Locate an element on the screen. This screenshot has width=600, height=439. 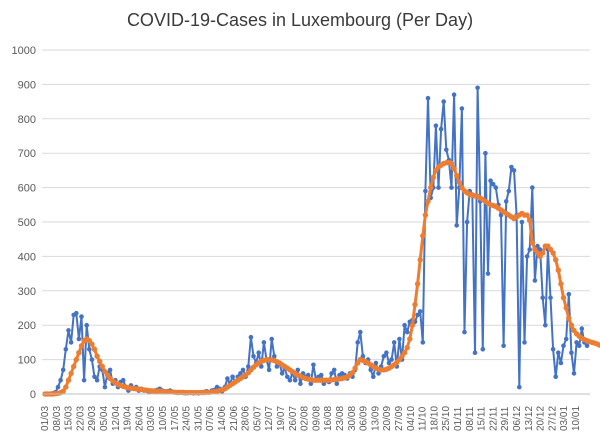
y-tick-label: 600 is located at coordinates (27, 189).